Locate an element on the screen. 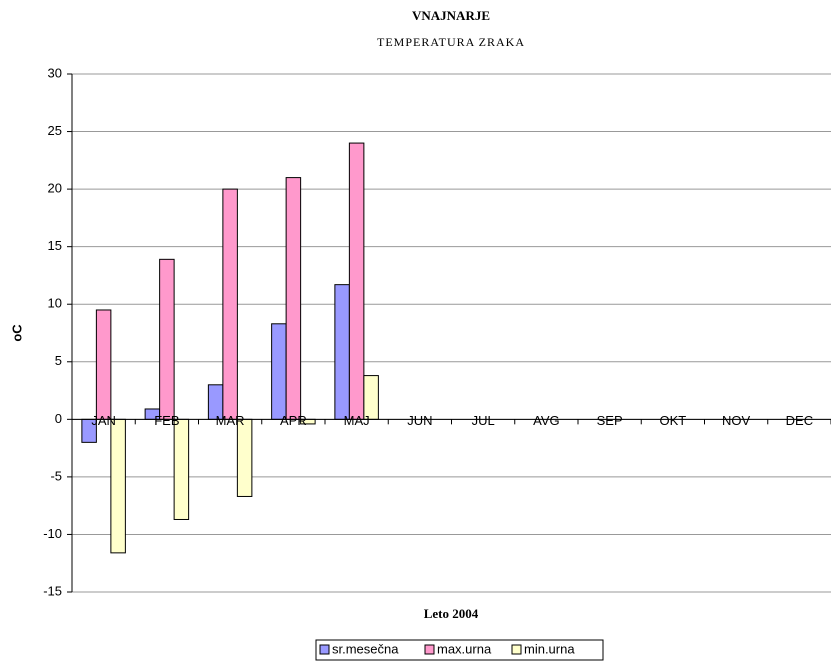  x-tick-label: MAJ is located at coordinates (357, 420).